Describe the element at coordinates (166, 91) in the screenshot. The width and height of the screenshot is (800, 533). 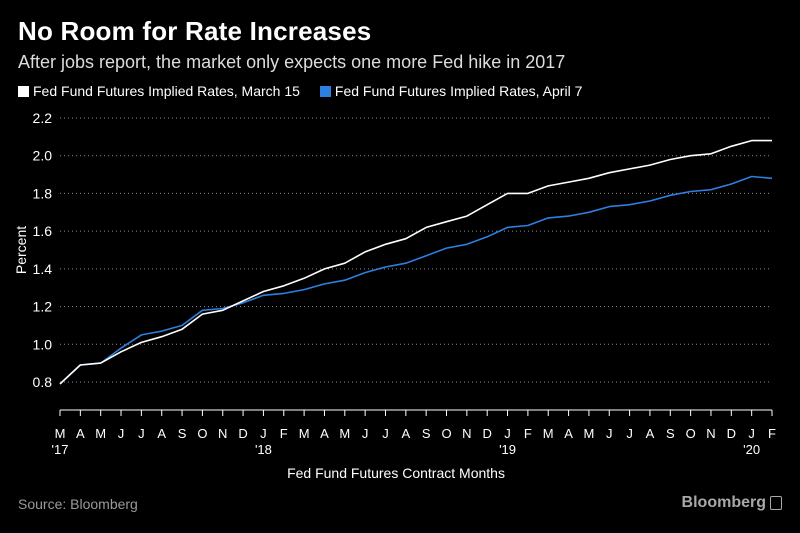
I see `legend-label-march: Fed Fund Futures Implied Rates, March 15` at that location.